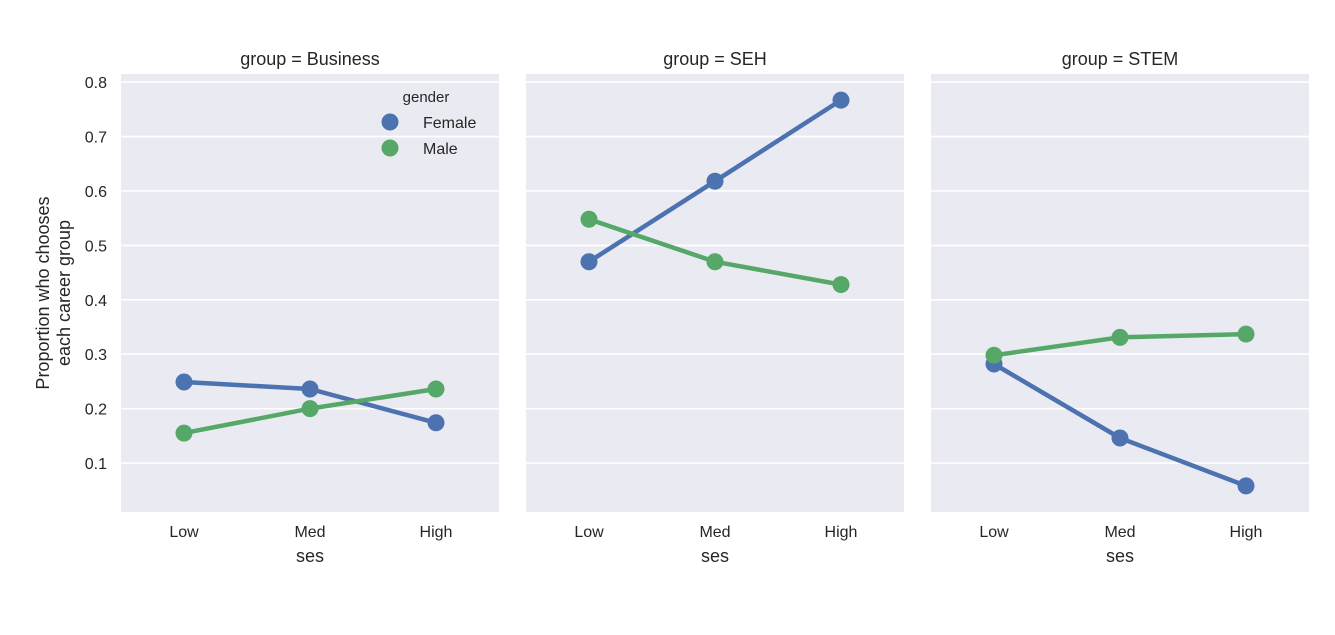 The height and width of the screenshot is (635, 1335). I want to click on y-tick-label: 0.3, so click(96, 355).